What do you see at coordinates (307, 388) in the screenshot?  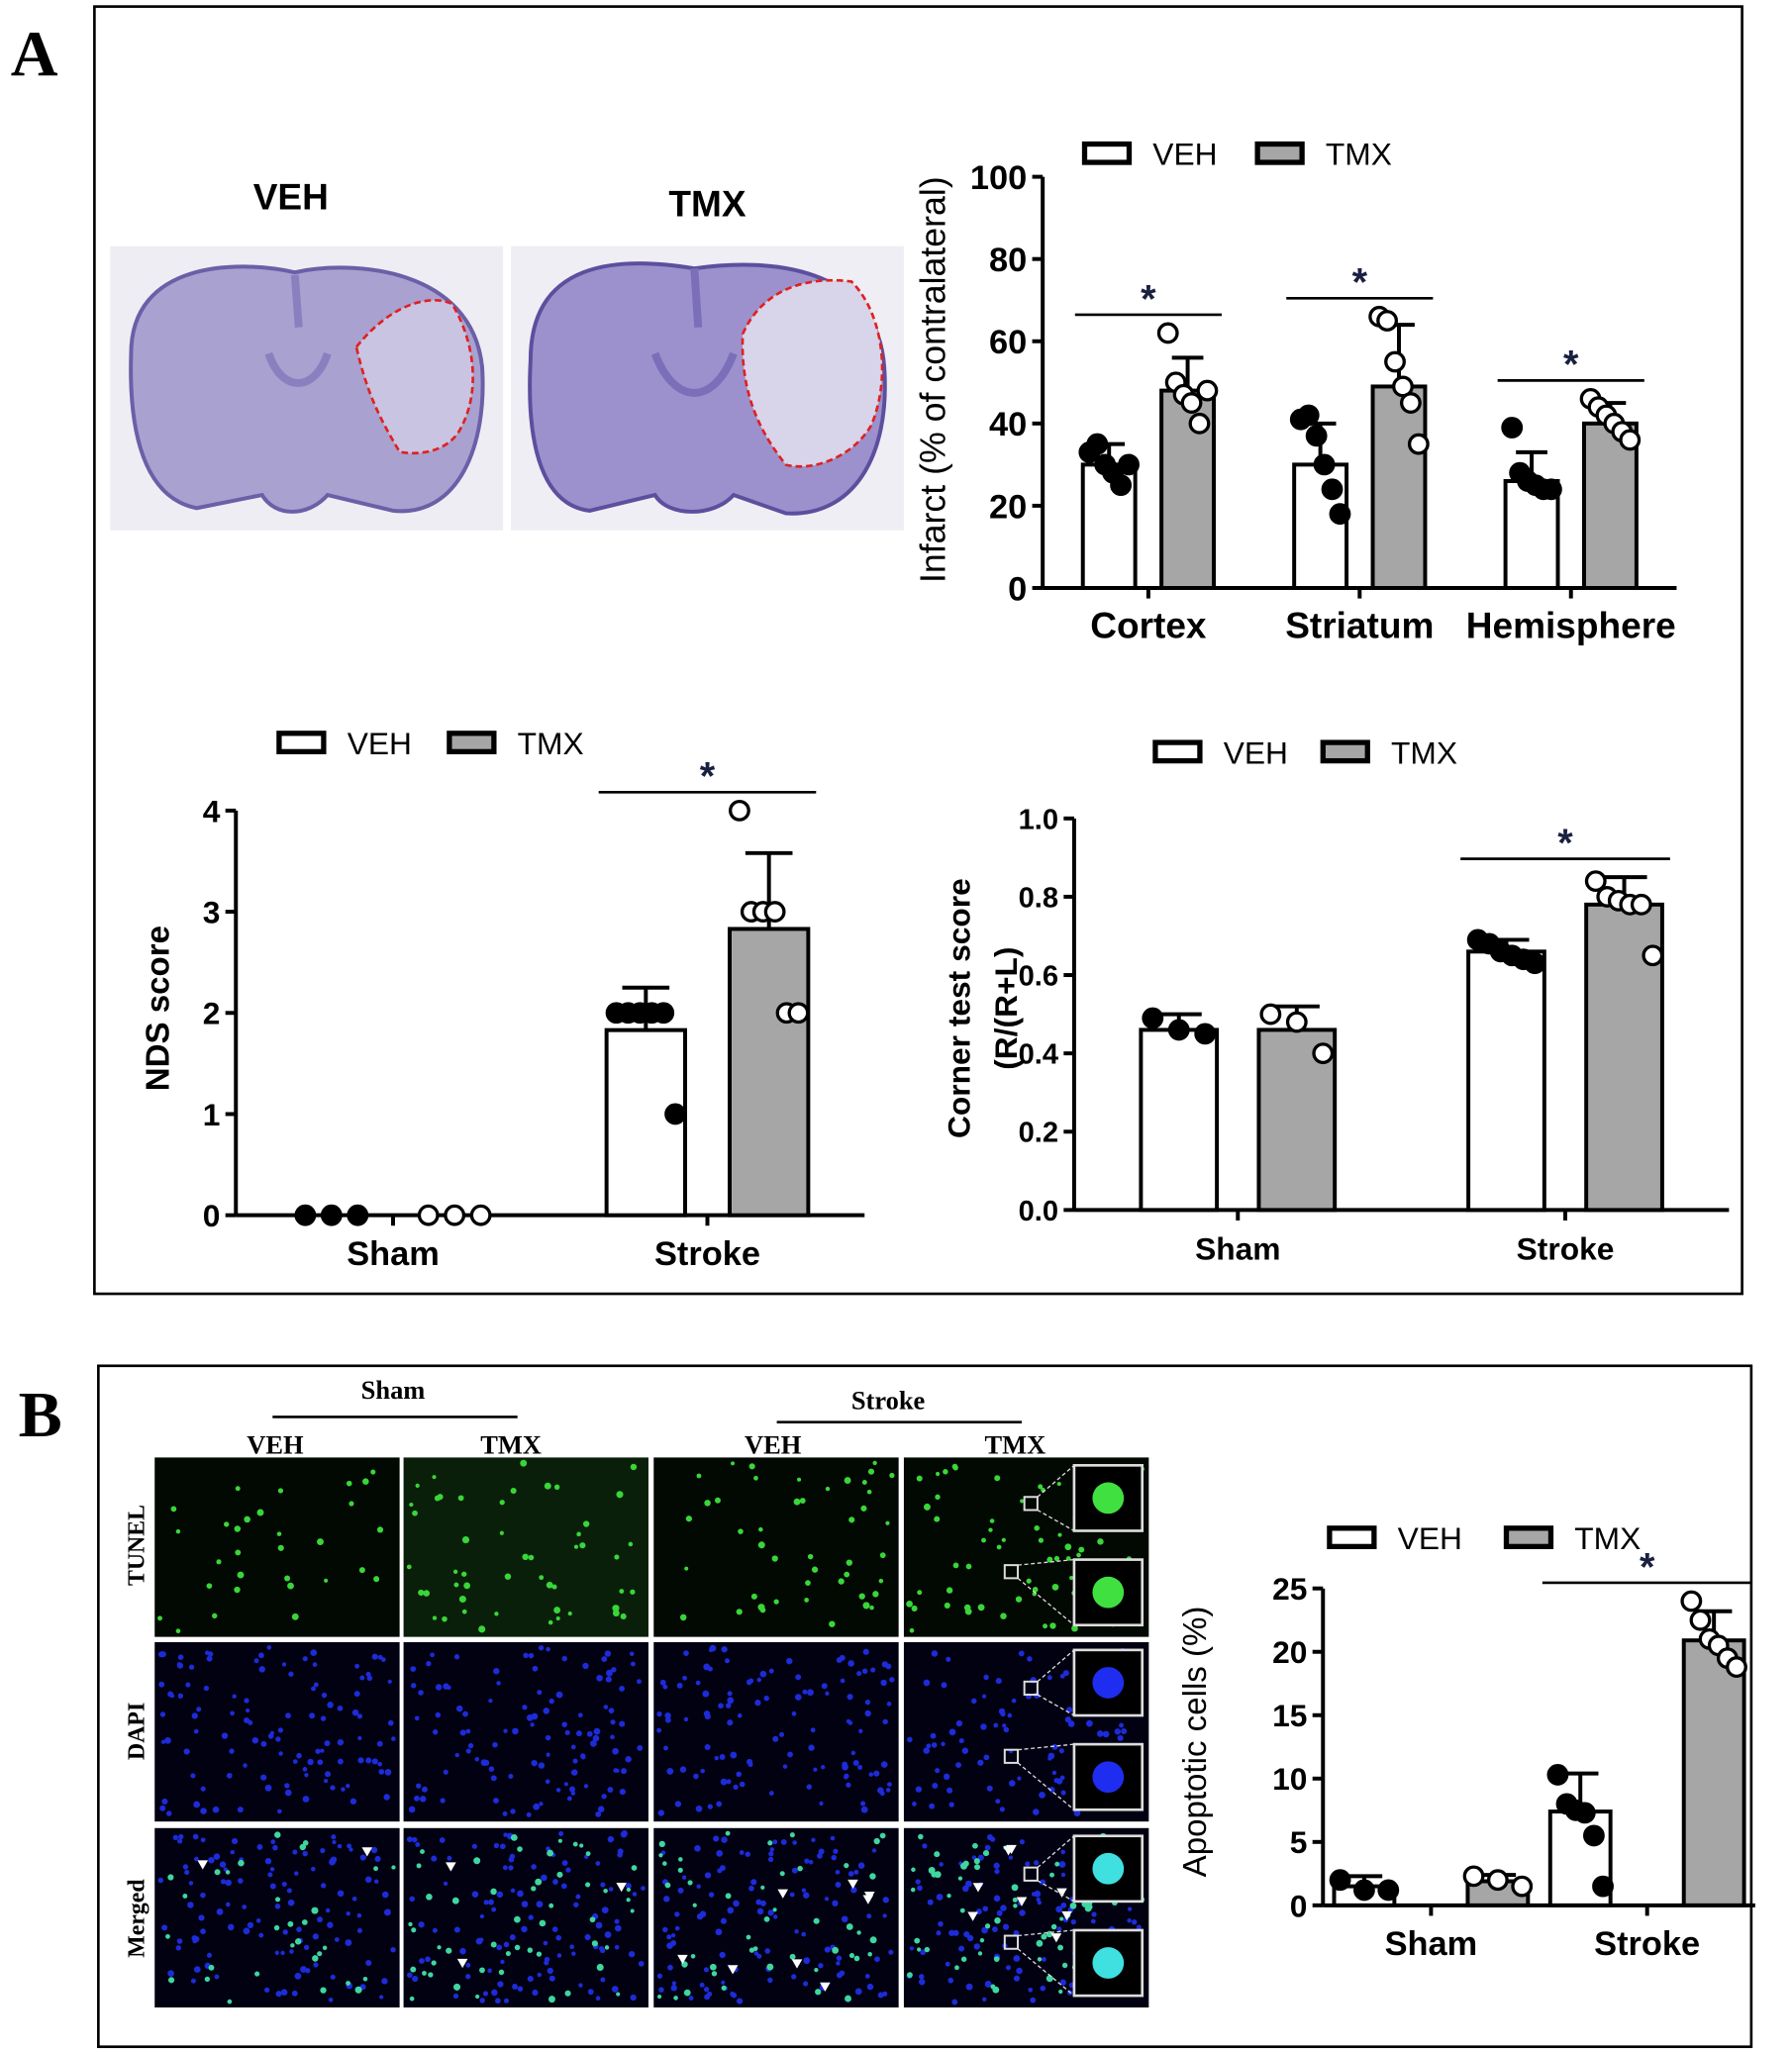 I see `brain-image` at bounding box center [307, 388].